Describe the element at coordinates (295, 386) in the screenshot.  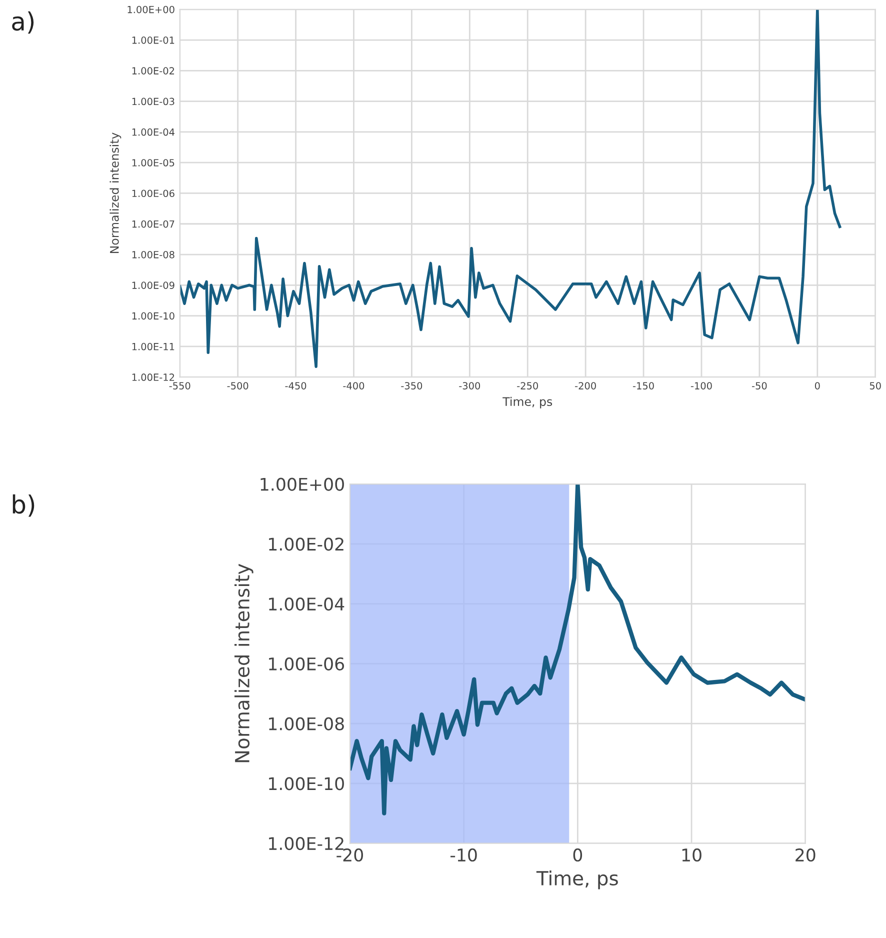
I see `x-tick-label: -450` at that location.